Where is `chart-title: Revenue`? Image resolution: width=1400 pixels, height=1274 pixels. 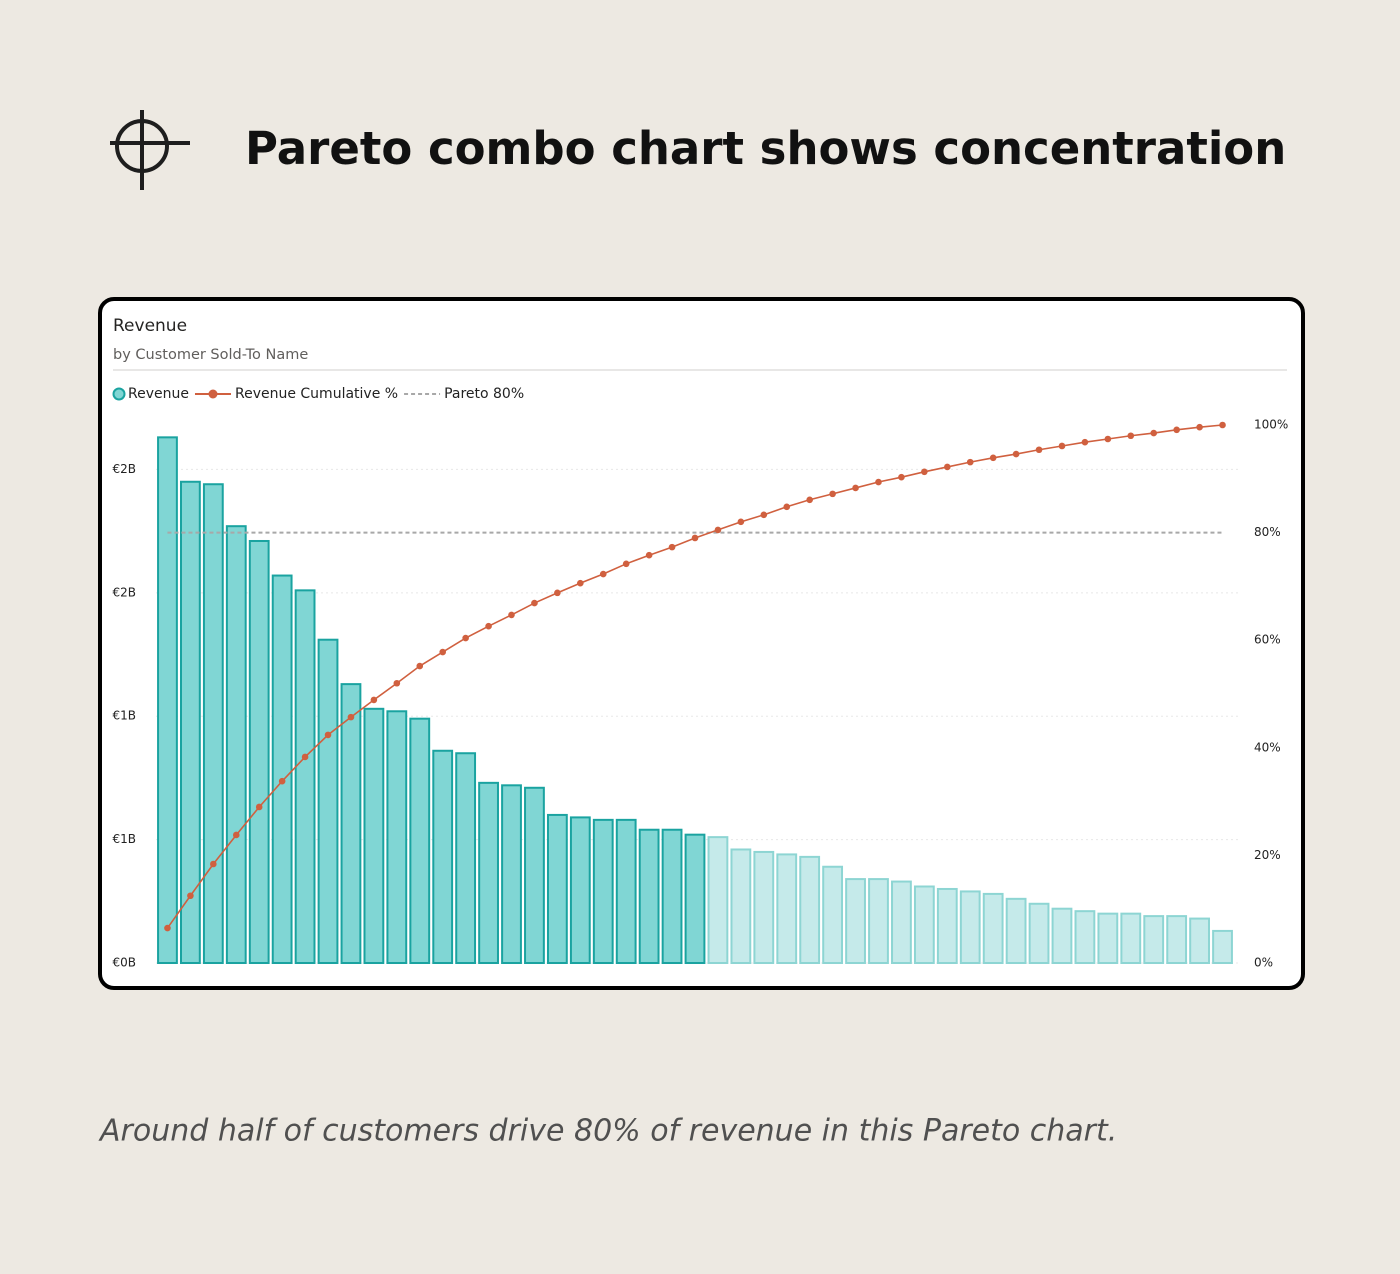
chart-title: Revenue is located at coordinates (150, 326).